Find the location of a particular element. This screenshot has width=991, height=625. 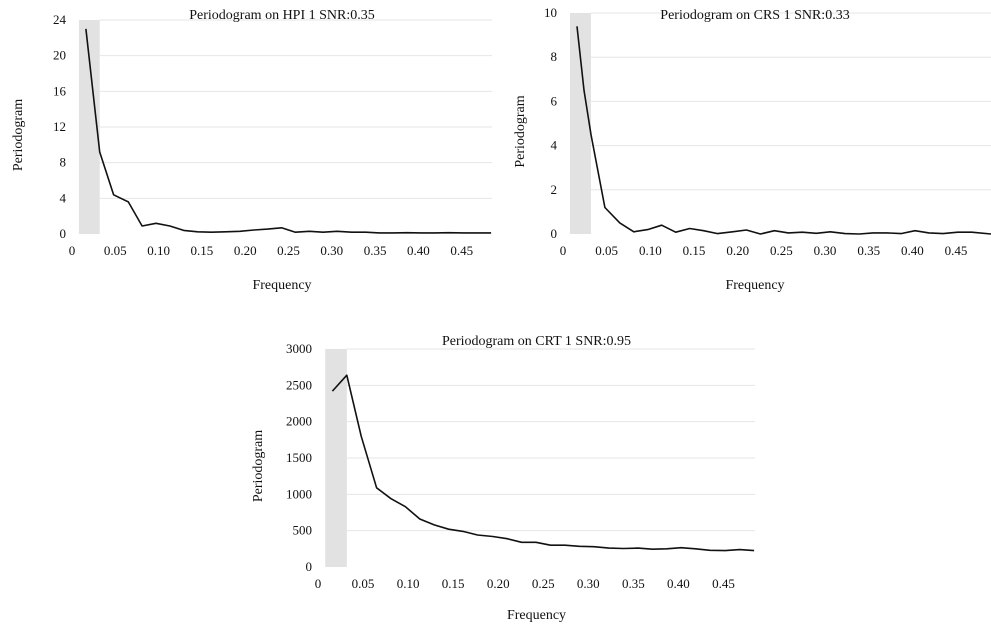

crs-y-tick-label: 2 is located at coordinates (554, 189).